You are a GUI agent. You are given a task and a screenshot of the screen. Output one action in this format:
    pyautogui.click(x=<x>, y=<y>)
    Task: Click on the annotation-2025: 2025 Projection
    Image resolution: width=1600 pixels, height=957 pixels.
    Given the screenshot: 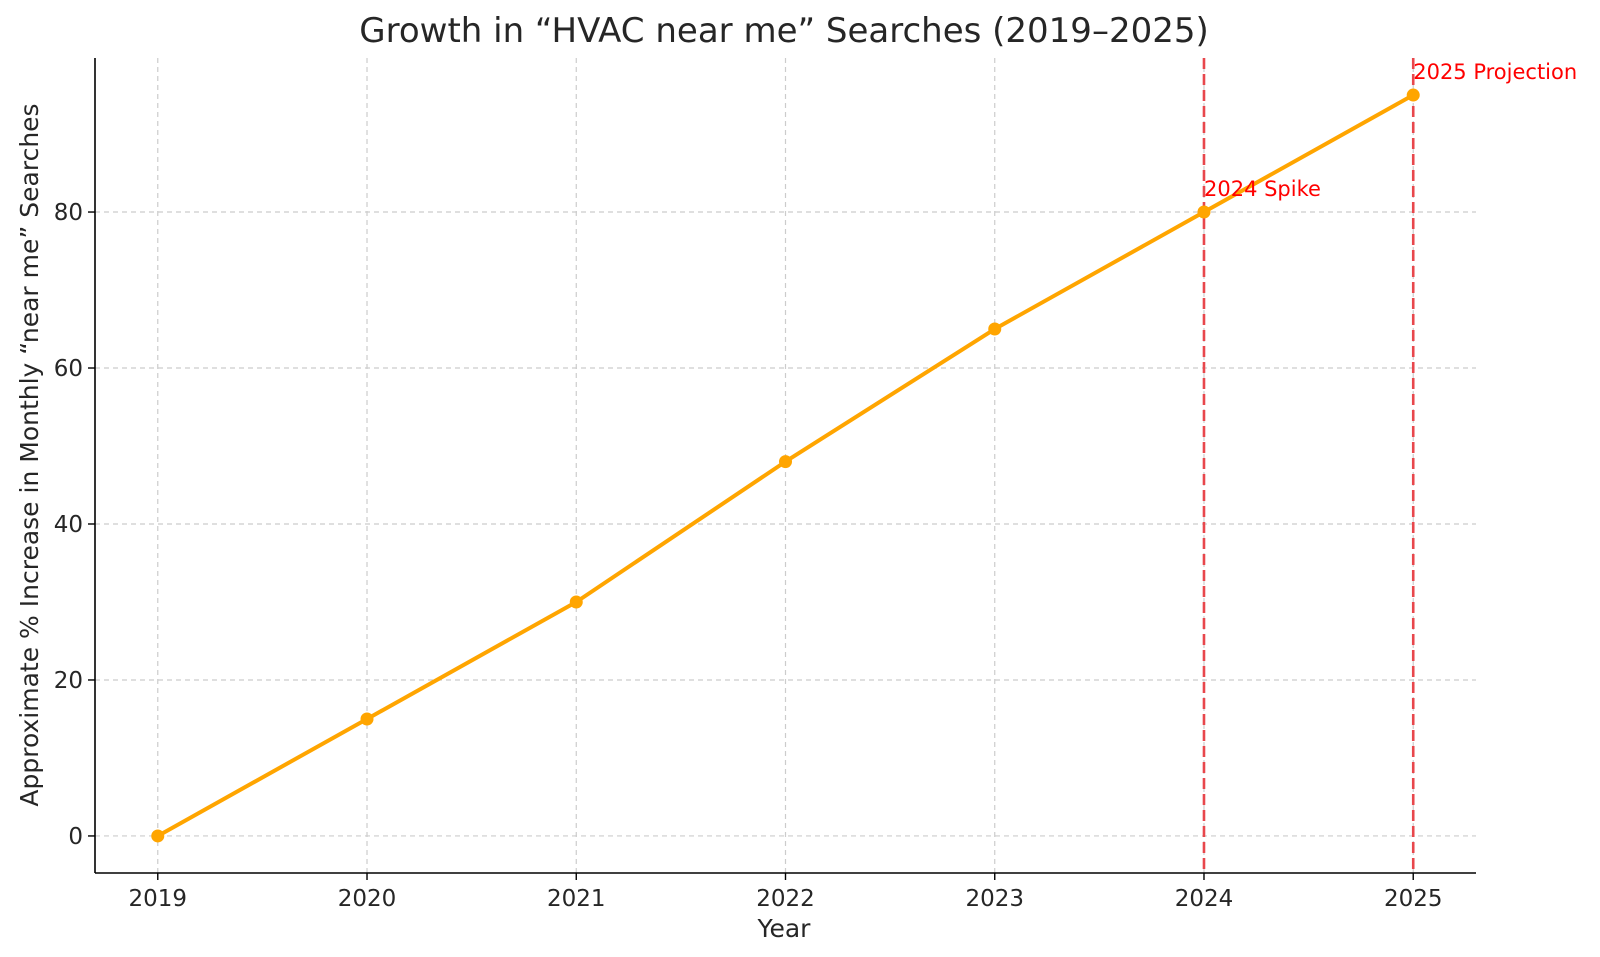 What is the action you would take?
    pyautogui.click(x=1495, y=72)
    